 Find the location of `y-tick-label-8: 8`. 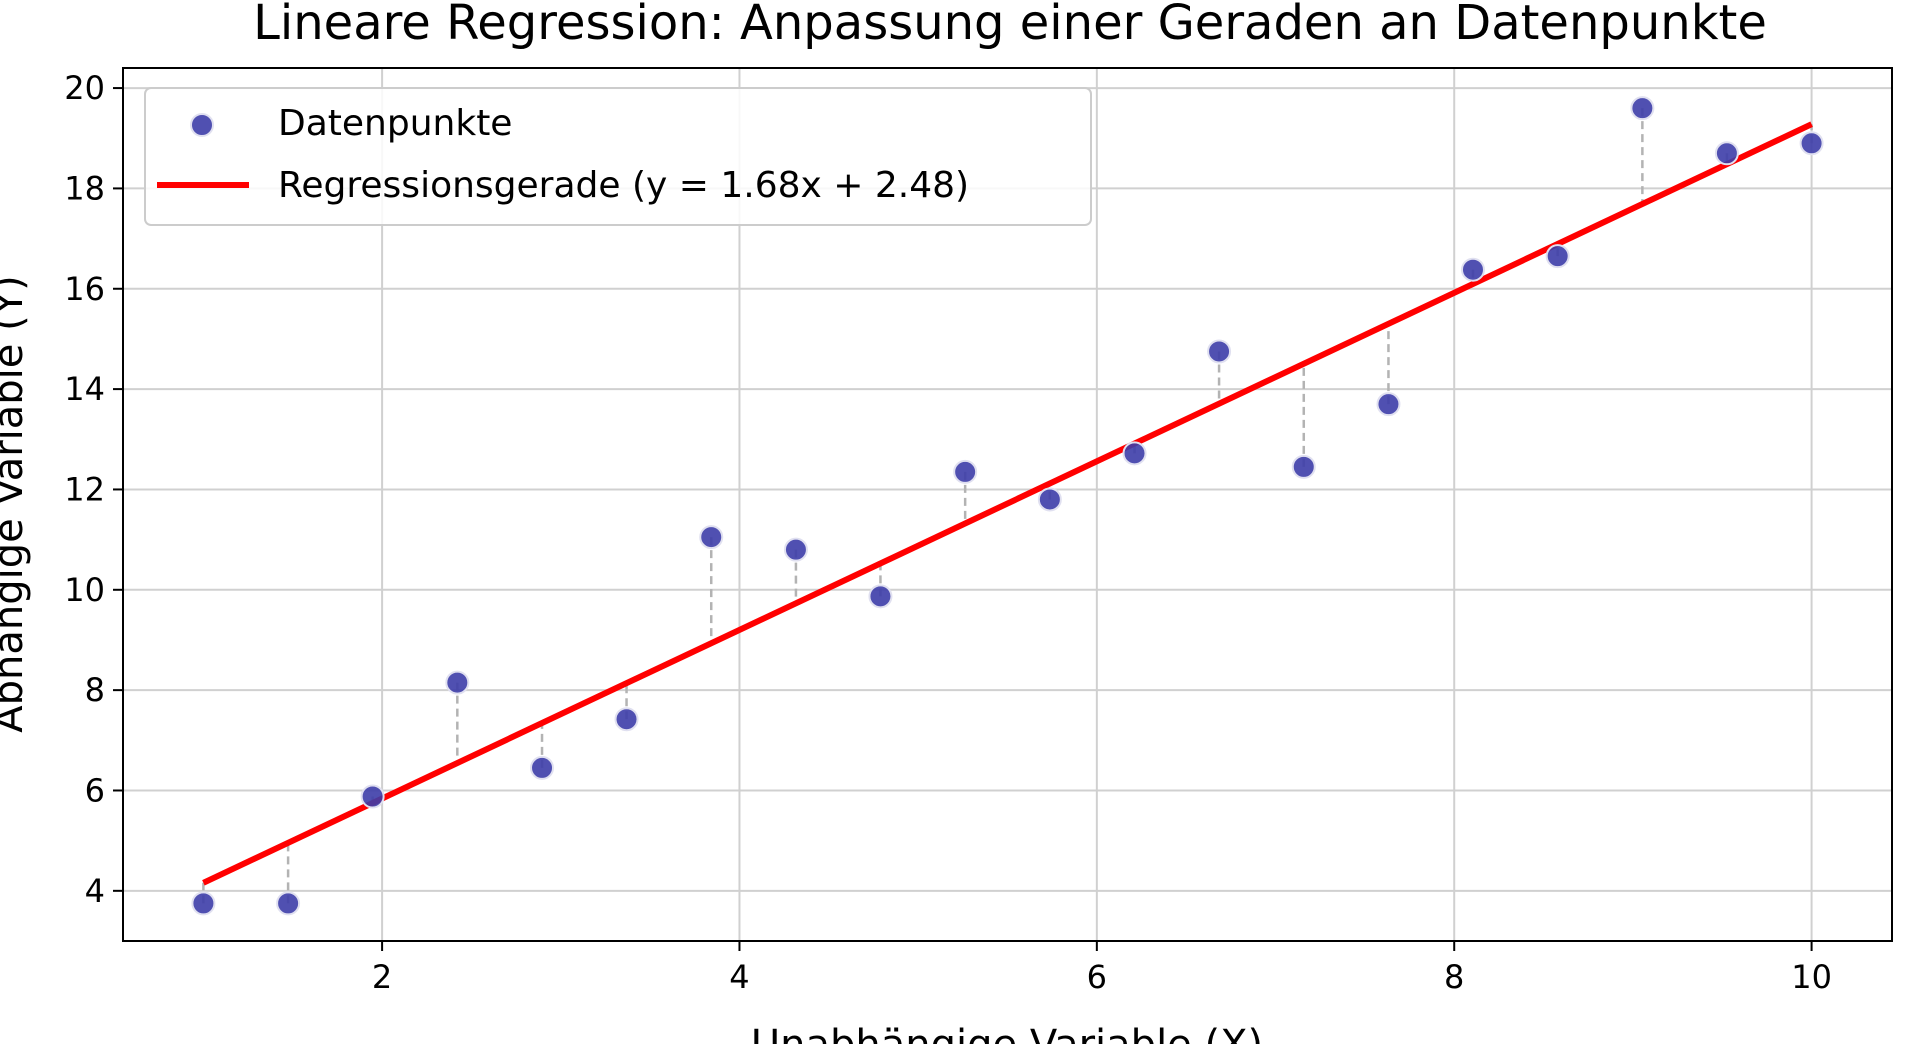

y-tick-label-8: 8 is located at coordinates (95, 690).